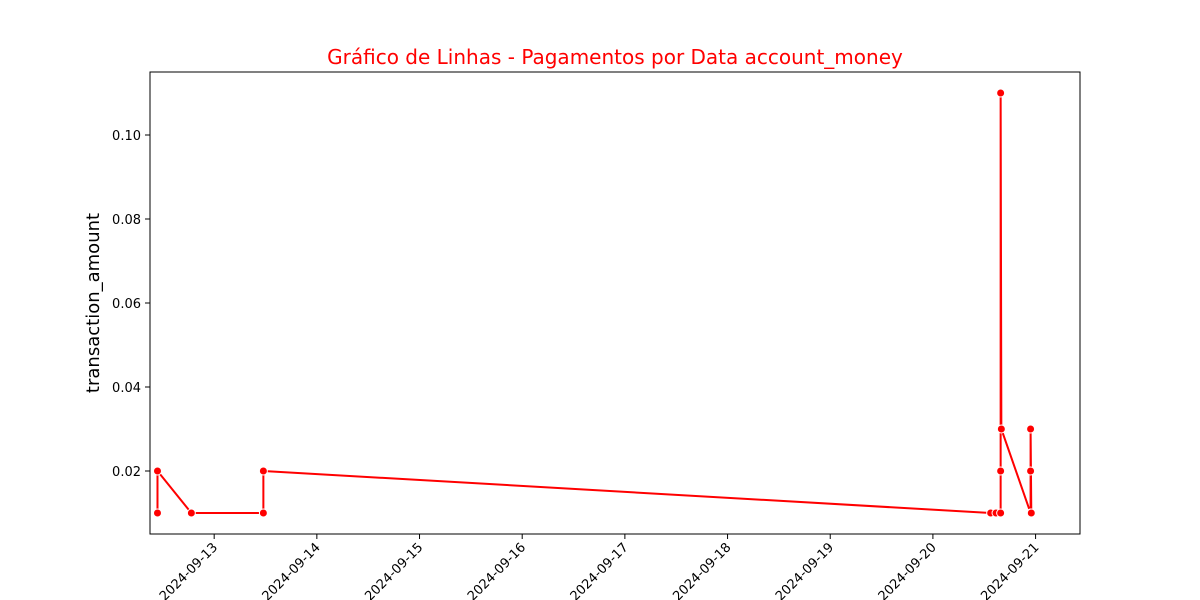 Image resolution: width=1200 pixels, height=600 pixels. What do you see at coordinates (394, 570) in the screenshot?
I see `x-tick-label: 2024-09-15` at bounding box center [394, 570].